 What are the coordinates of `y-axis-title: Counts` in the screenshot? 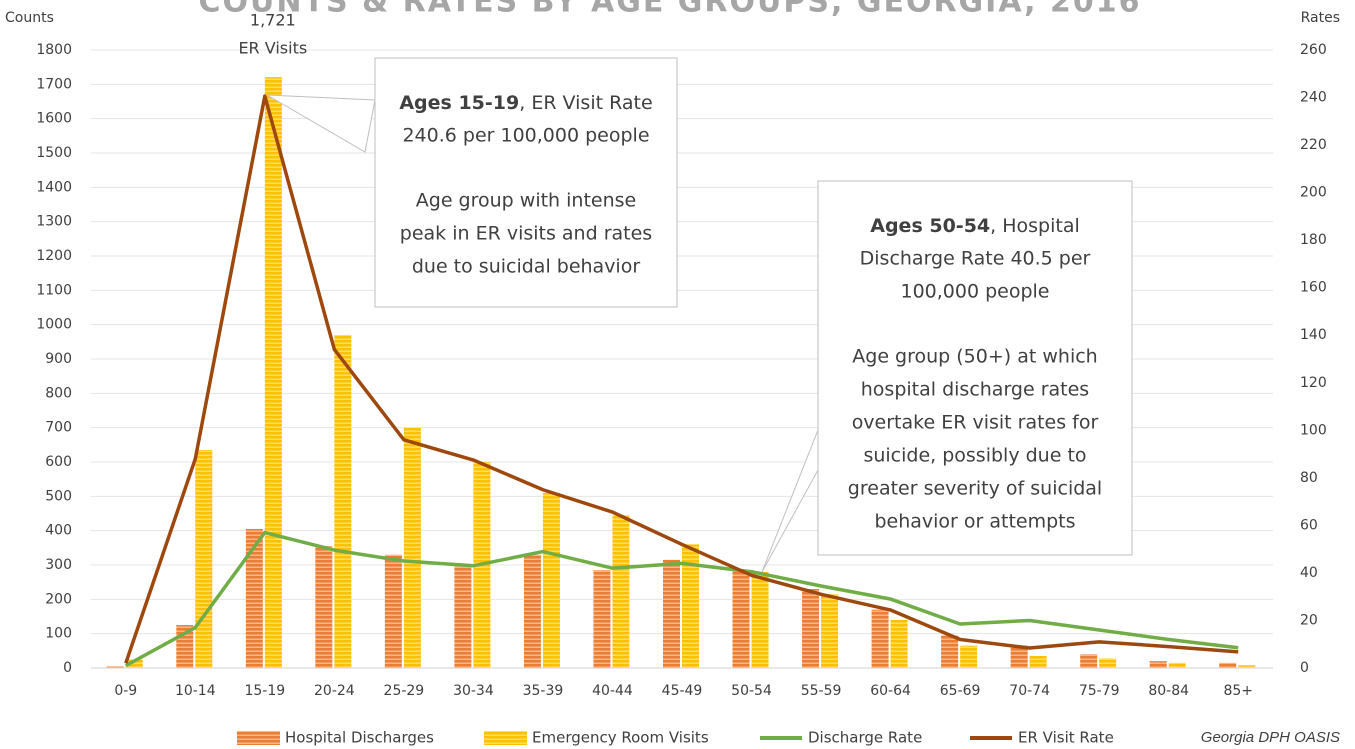 It's located at (29, 18).